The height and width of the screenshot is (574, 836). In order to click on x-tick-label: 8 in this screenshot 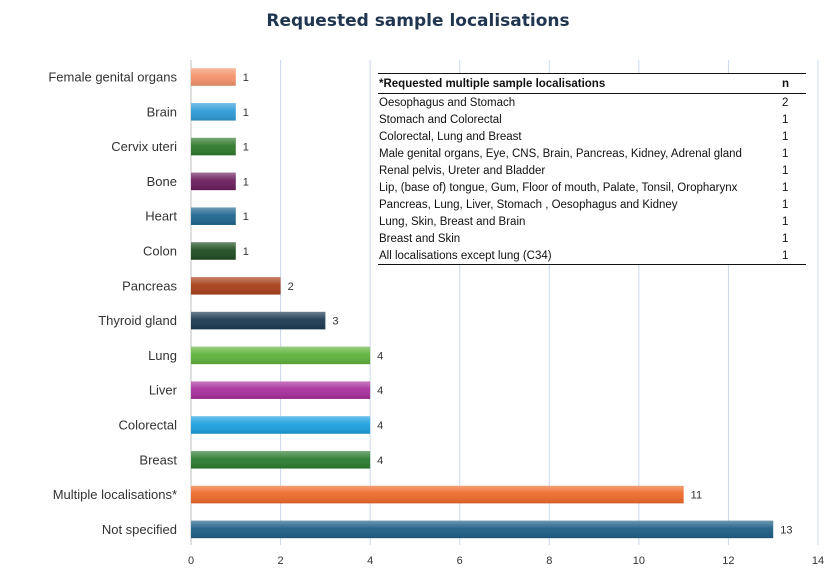, I will do `click(549, 561)`.